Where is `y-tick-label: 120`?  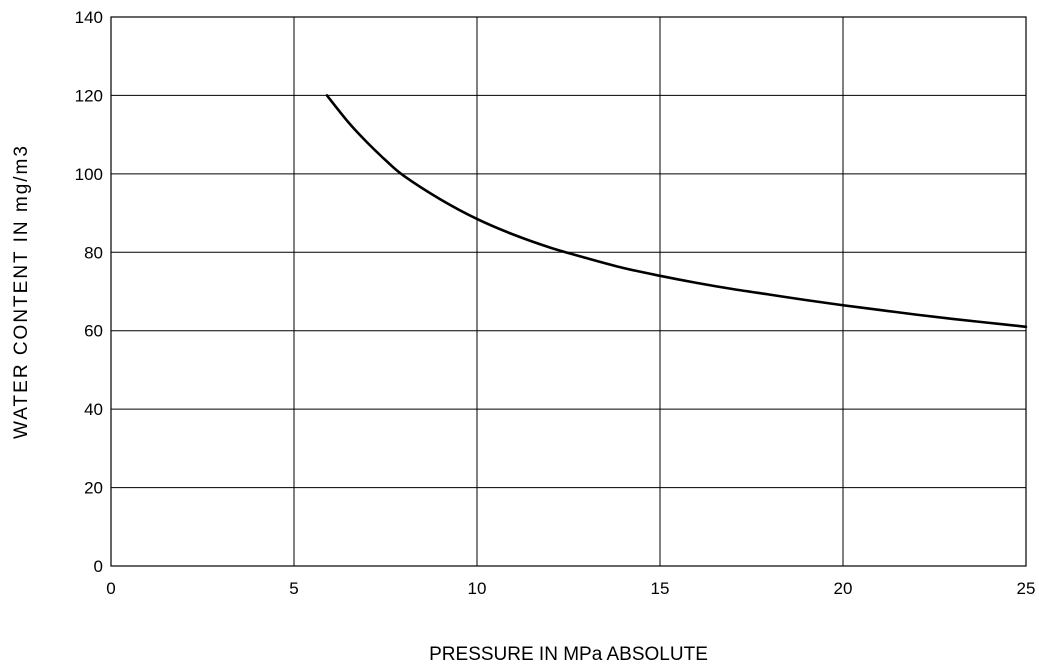 y-tick-label: 120 is located at coordinates (89, 95).